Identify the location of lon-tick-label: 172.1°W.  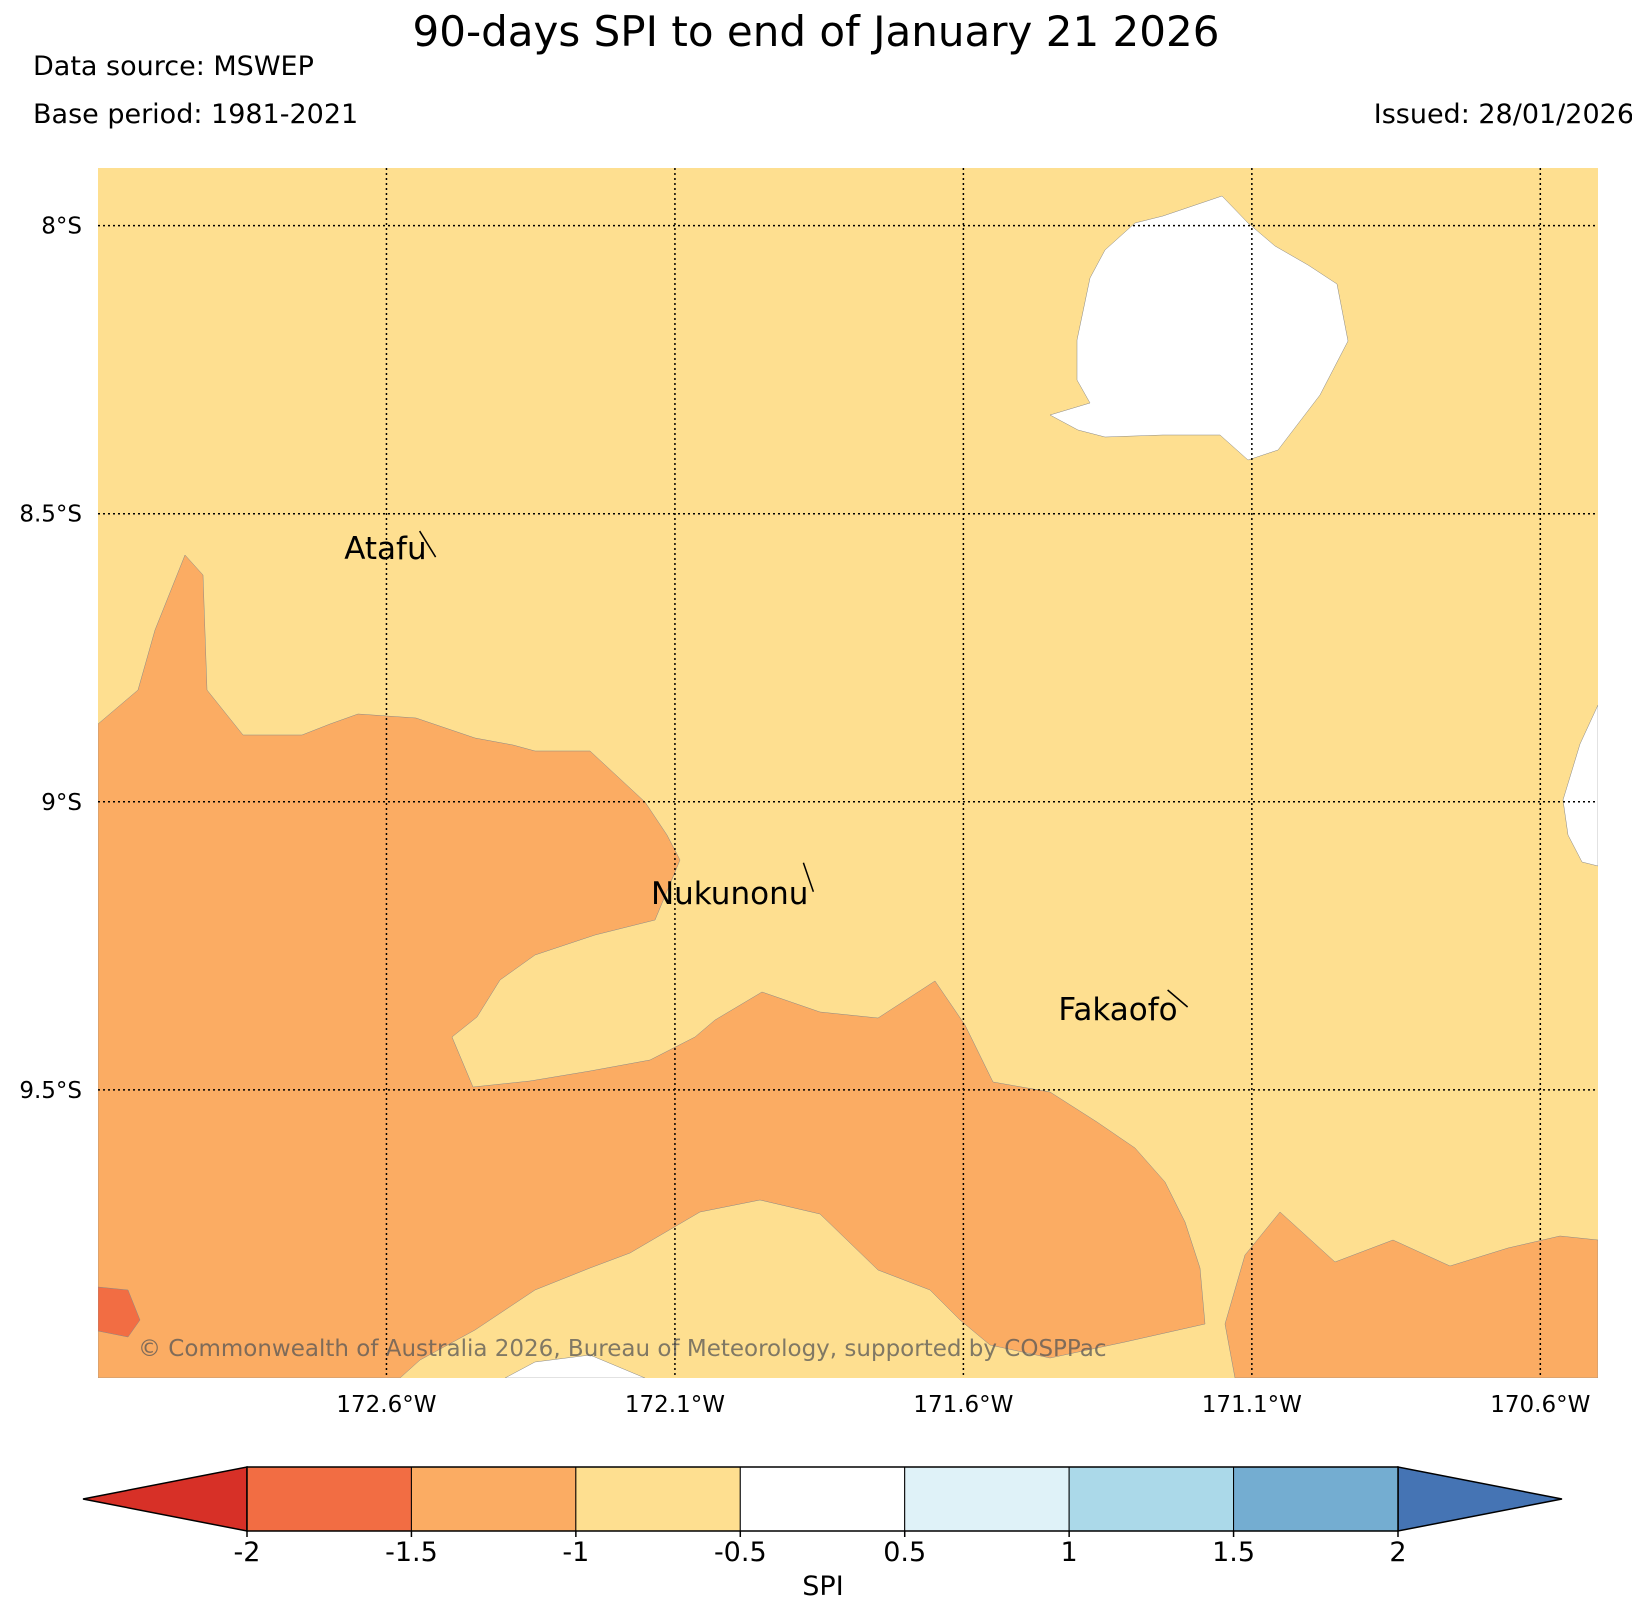
(675, 1405).